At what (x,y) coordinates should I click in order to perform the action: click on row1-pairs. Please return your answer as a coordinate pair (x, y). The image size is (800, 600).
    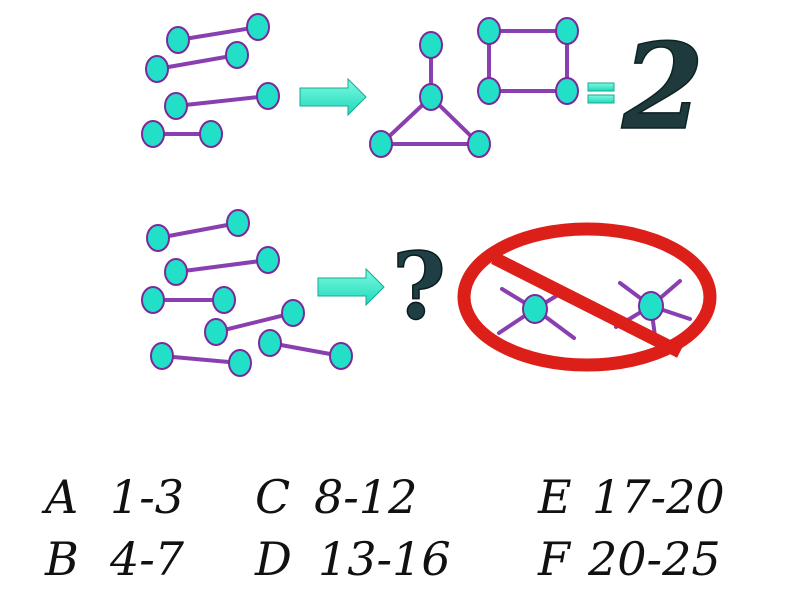
    Looking at the image, I should click on (210, 80).